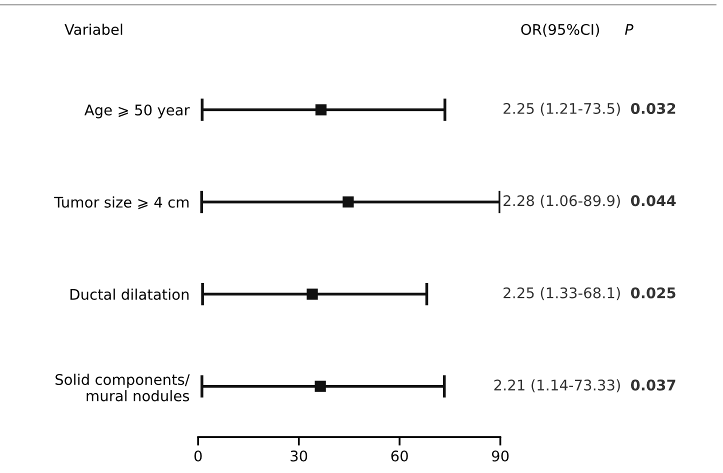 The image size is (723, 473). Describe the element at coordinates (653, 385) in the screenshot. I see `text: 0.037` at that location.